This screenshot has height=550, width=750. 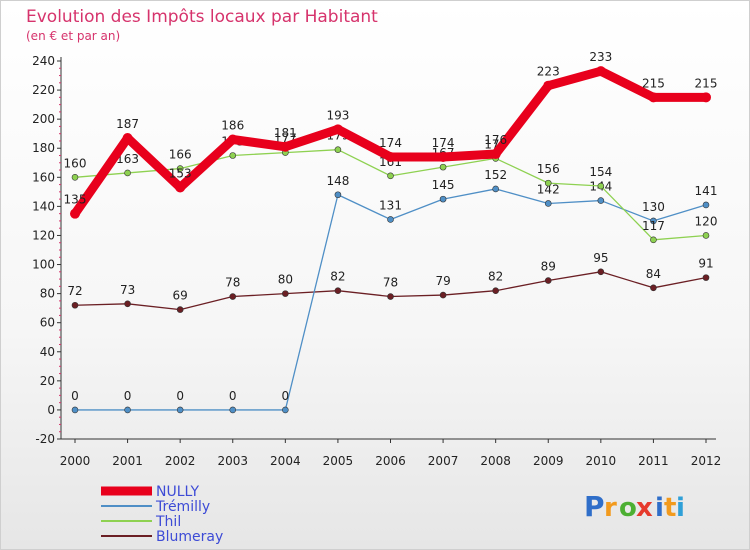 What do you see at coordinates (600, 258) in the screenshot?
I see `data-label: 95` at bounding box center [600, 258].